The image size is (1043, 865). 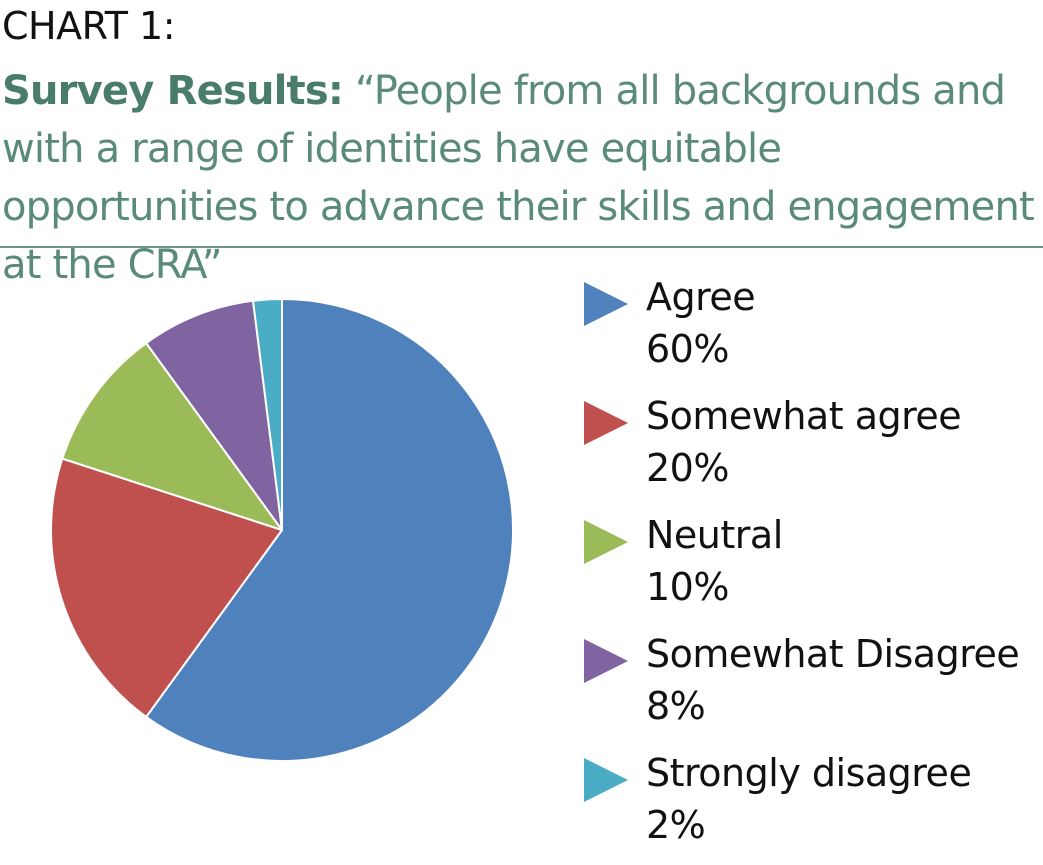 I want to click on pie-slice-neutral, so click(x=172, y=436).